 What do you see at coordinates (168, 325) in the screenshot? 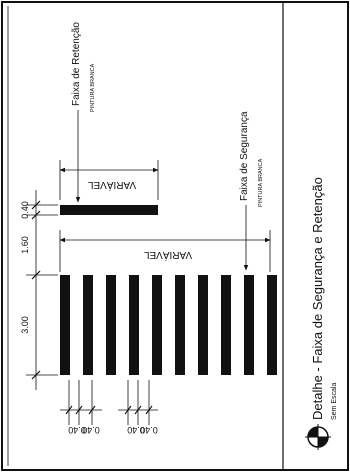
I see `safety-stripes` at bounding box center [168, 325].